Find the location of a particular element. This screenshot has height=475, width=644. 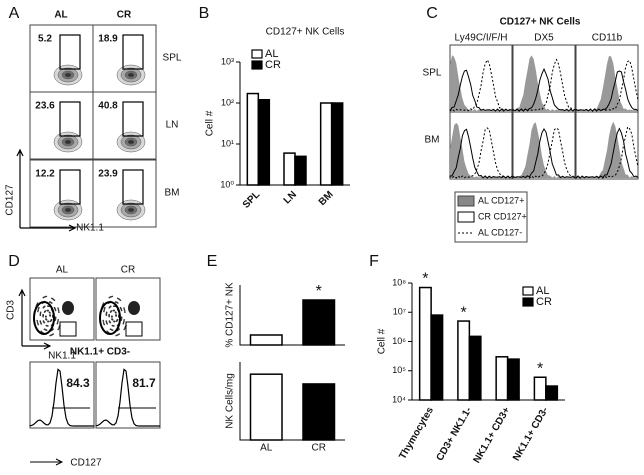

legend-label: AL is located at coordinates (542, 291).